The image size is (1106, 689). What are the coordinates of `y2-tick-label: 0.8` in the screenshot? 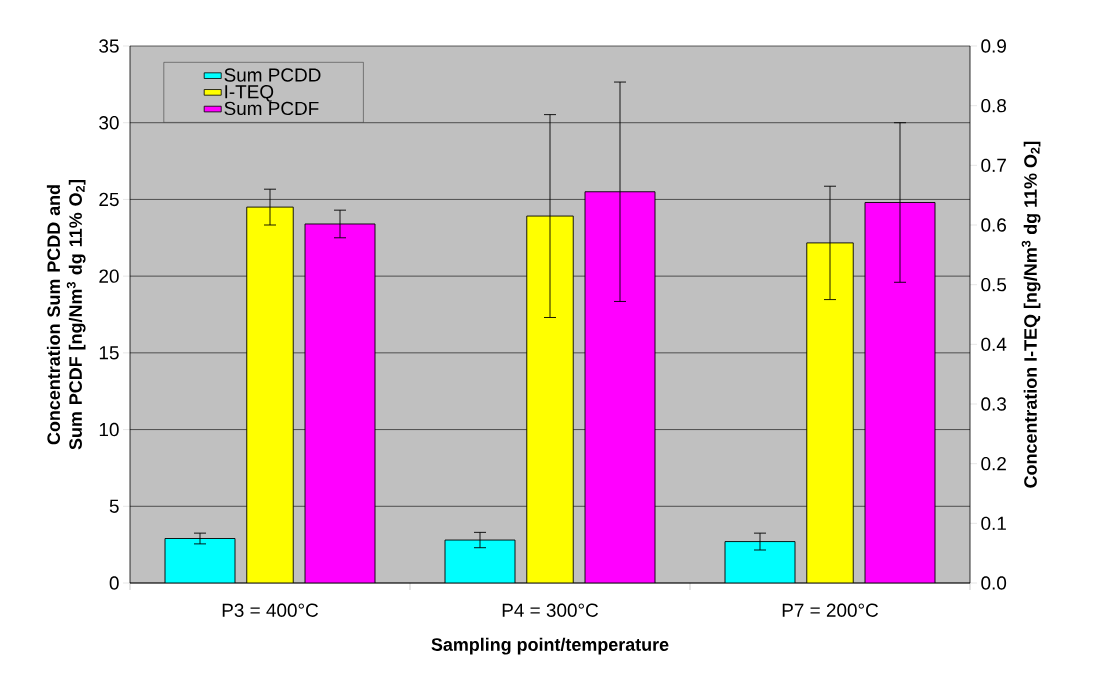 It's located at (994, 105).